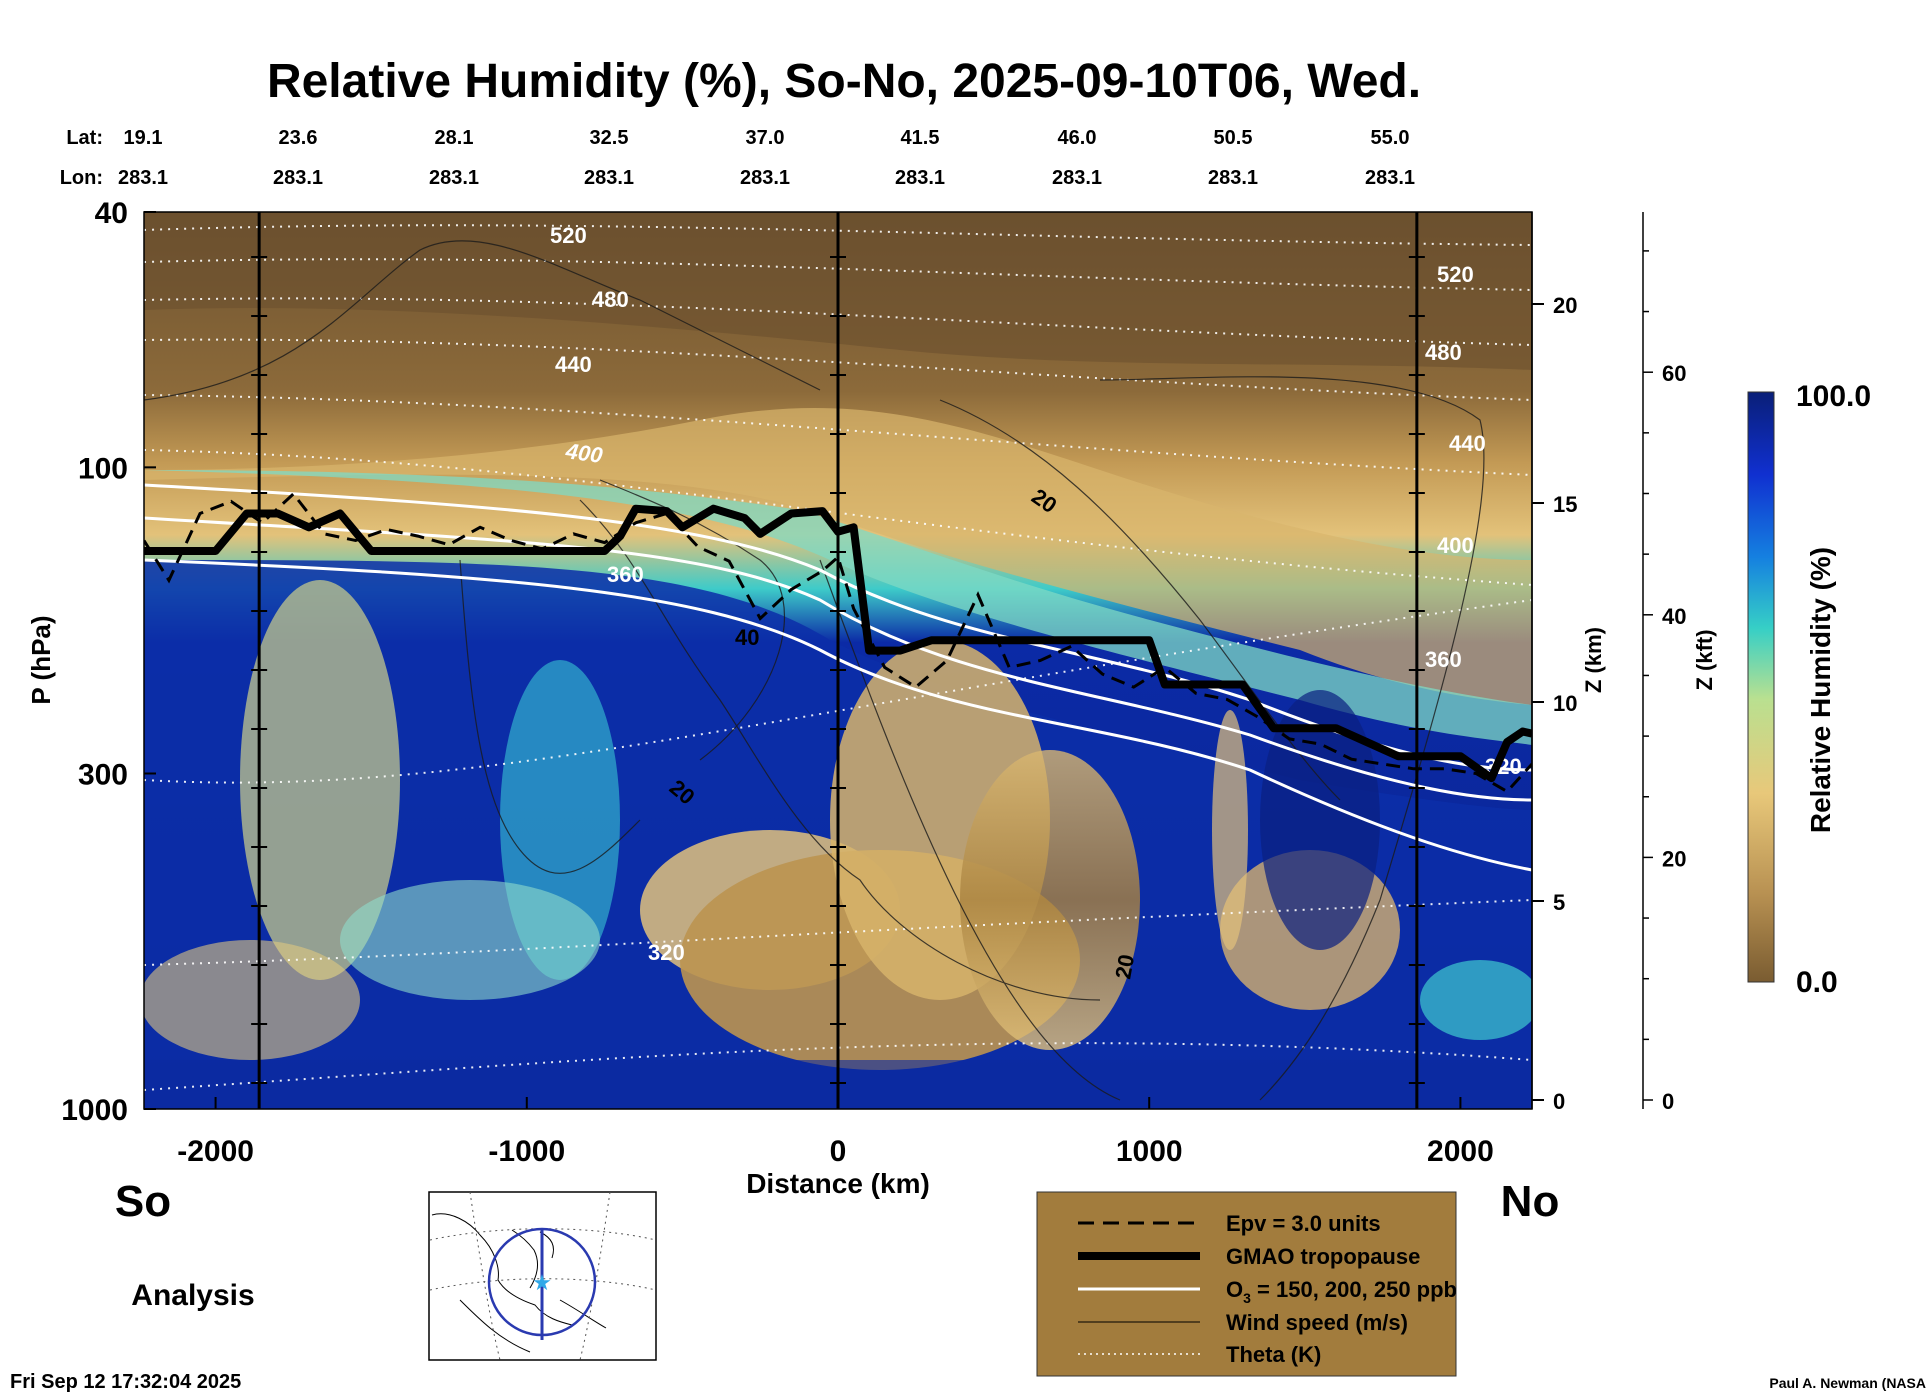 The image size is (1926, 1394). Describe the element at coordinates (125, 1382) in the screenshot. I see `timestamp: Fri Sep 12 17:32:04 2025` at that location.